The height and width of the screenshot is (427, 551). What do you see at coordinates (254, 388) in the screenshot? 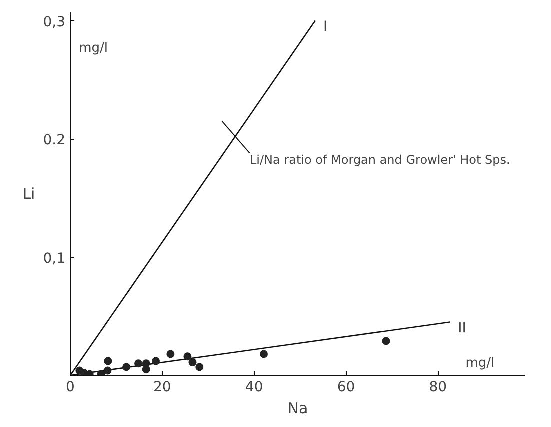
I see `x-tick-label: 40` at bounding box center [254, 388].